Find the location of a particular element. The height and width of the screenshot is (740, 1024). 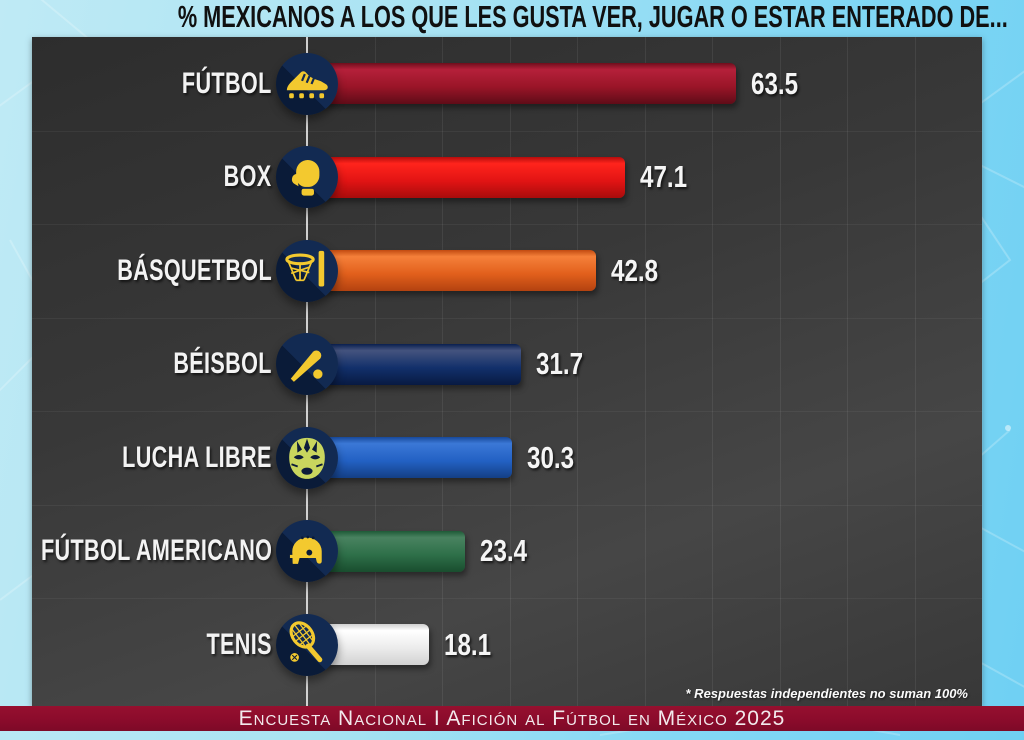

category-label: FÚTBOL AMERICANO is located at coordinates (152, 552).